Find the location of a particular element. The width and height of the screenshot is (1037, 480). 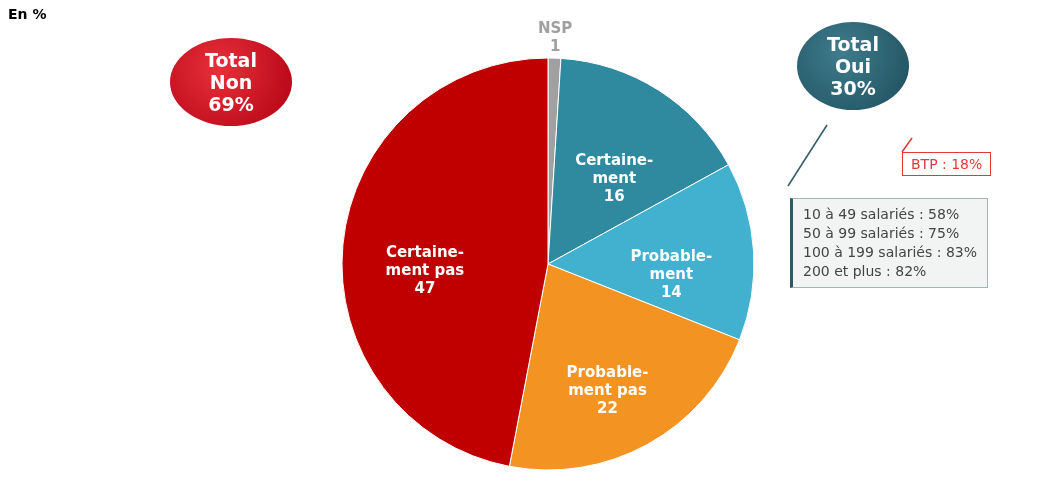

slice-label: Certaine- ment is located at coordinates (614, 168).